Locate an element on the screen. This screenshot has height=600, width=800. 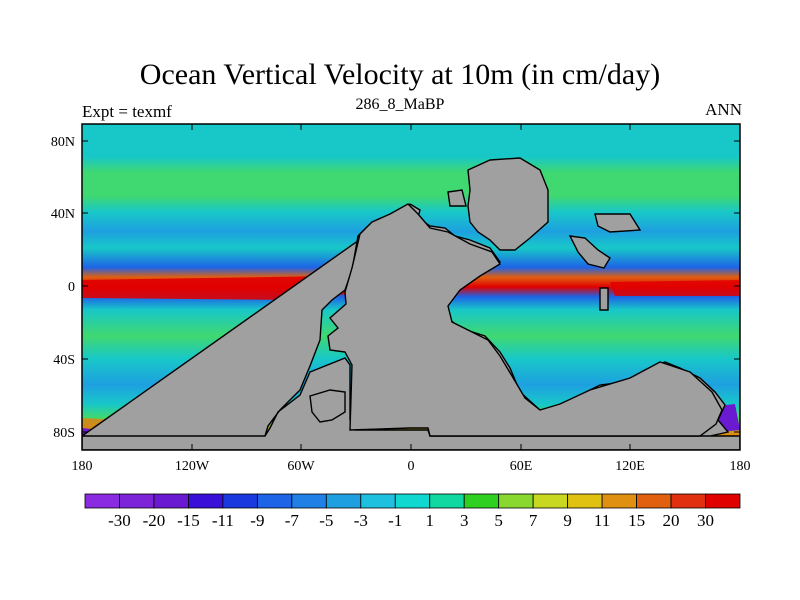
land-north-block is located at coordinates (508, 204).